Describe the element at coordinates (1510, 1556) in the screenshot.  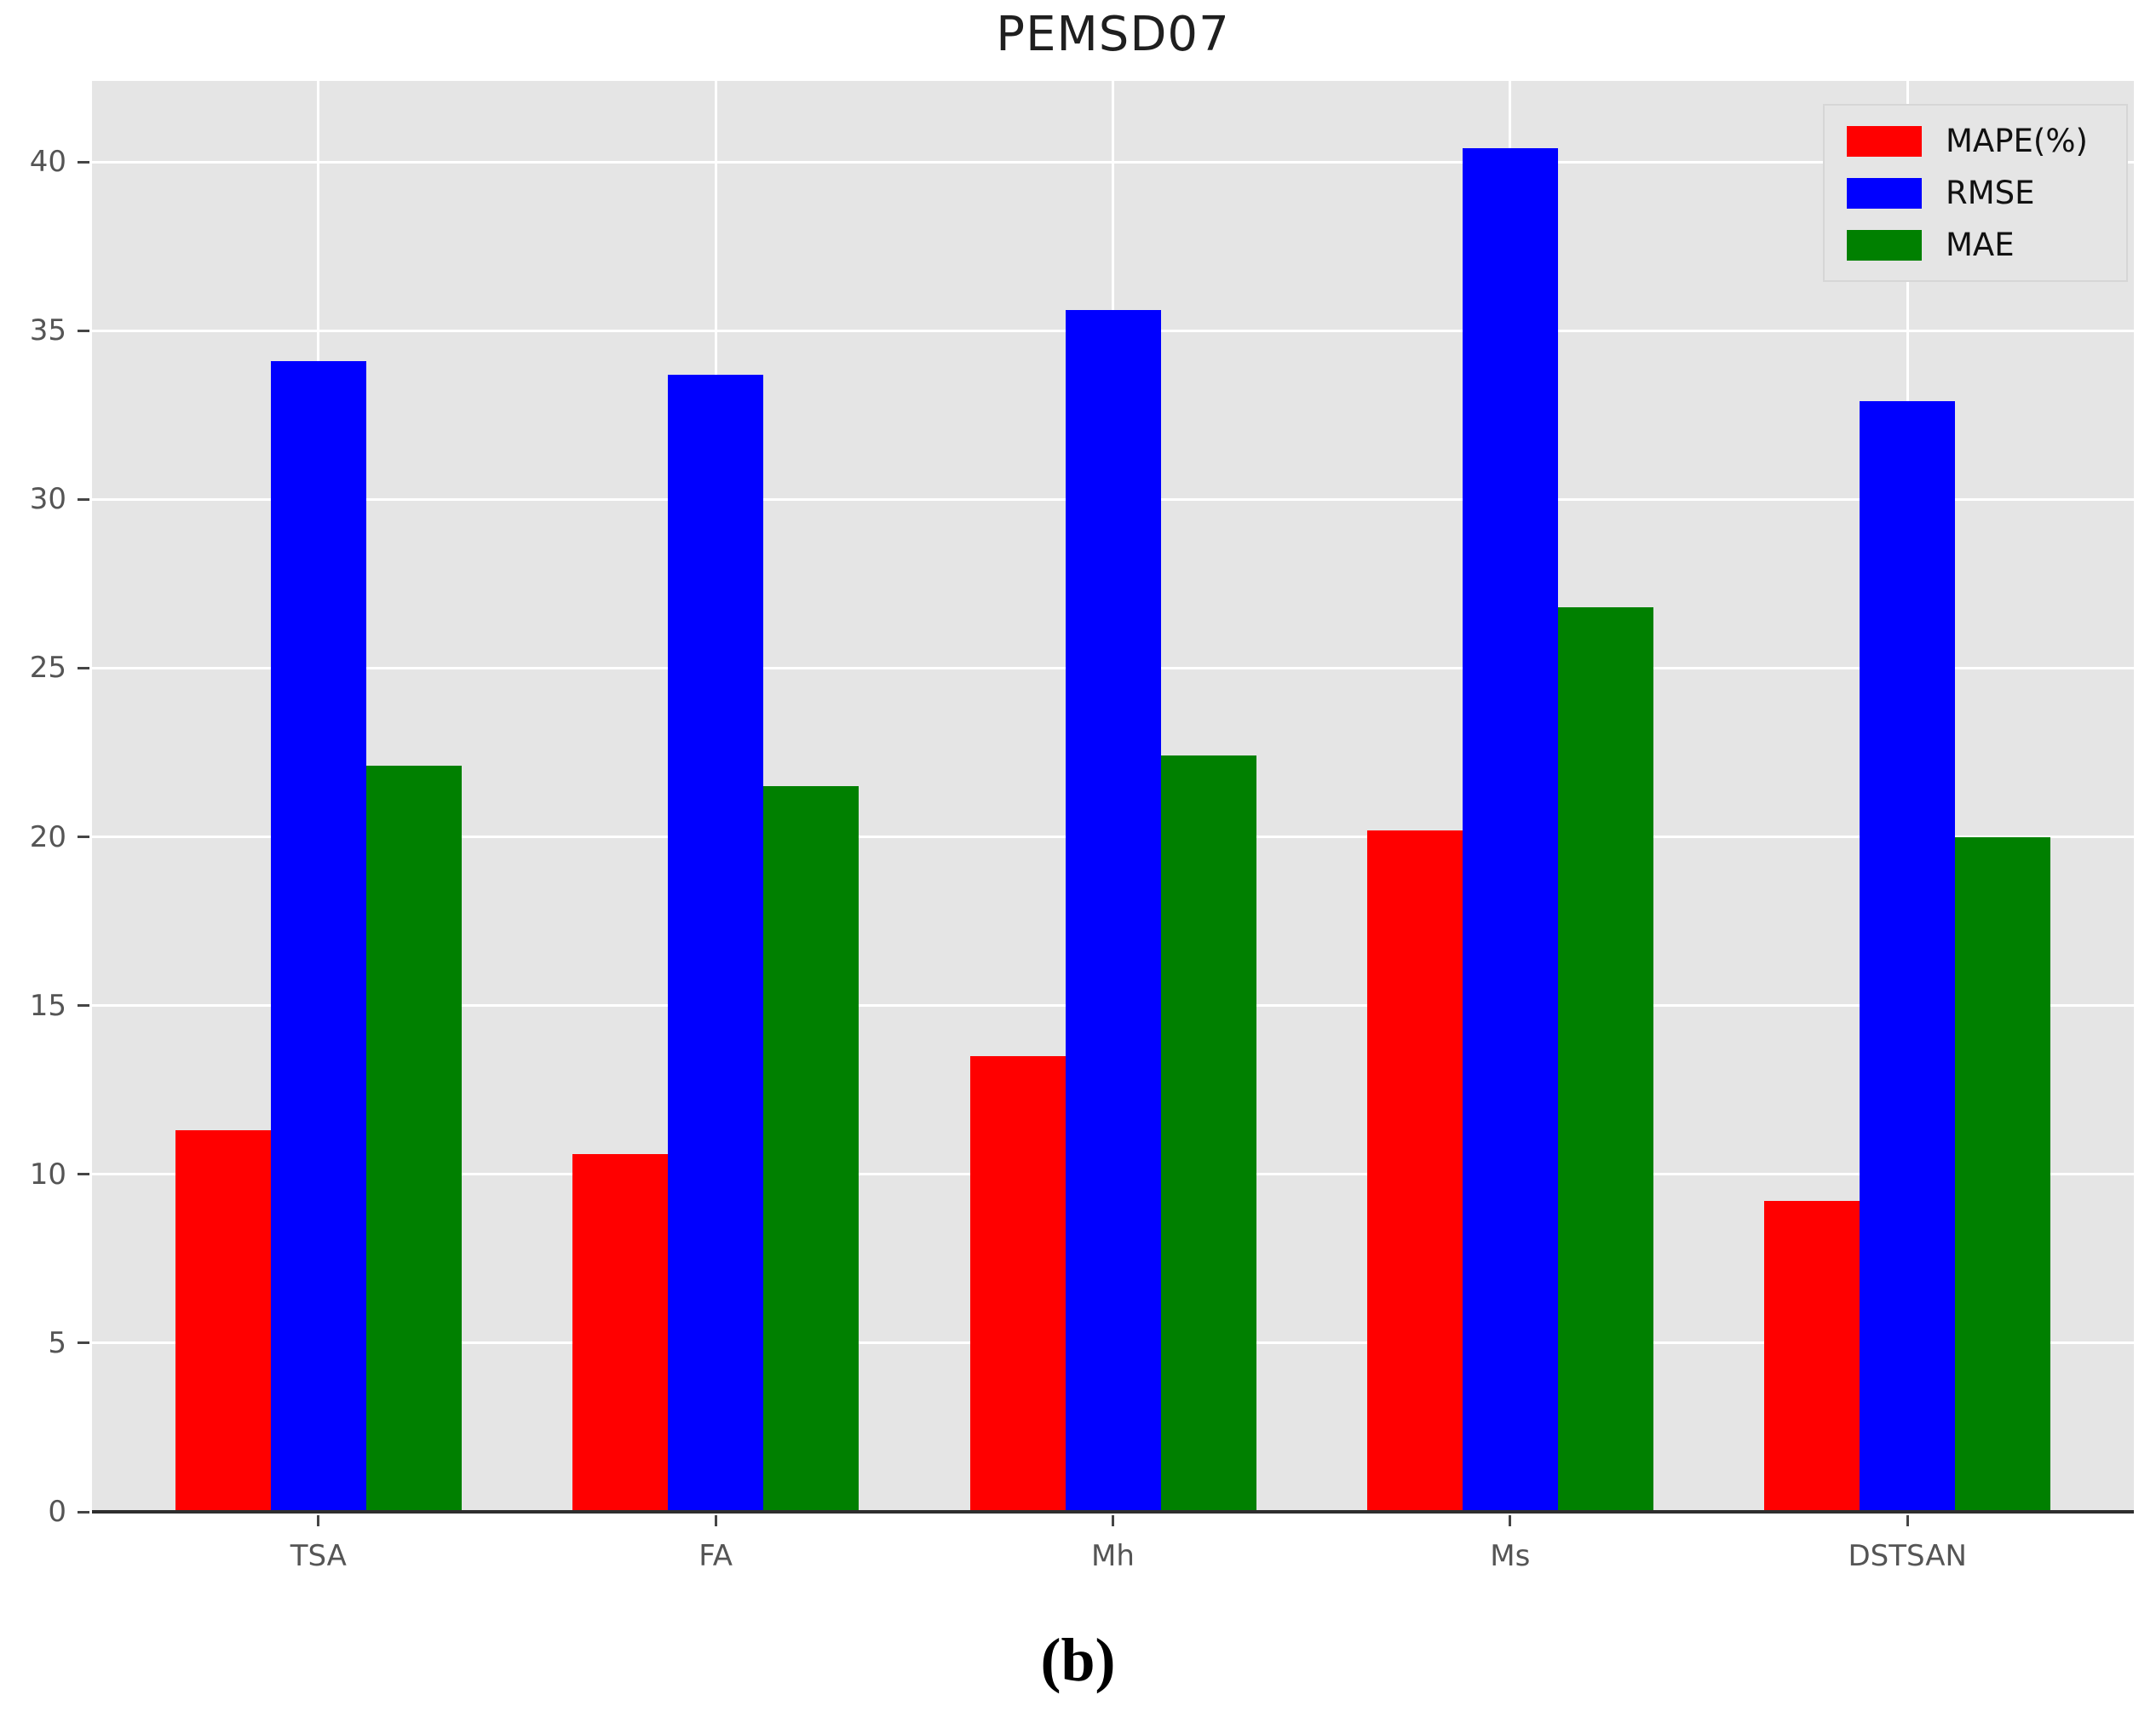
I see `x-tick-label-ms: Ms` at that location.